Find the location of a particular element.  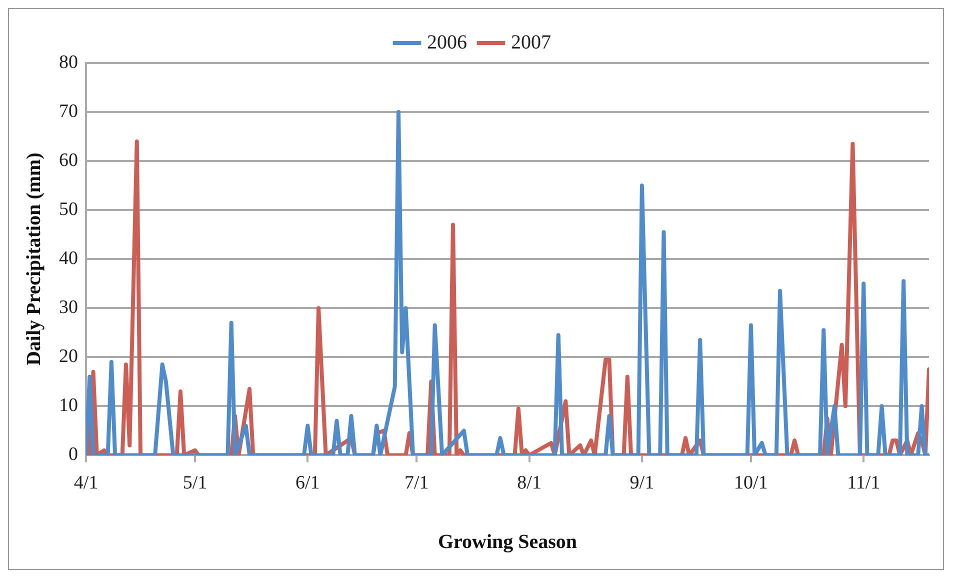

y-tick-label: 80 is located at coordinates (68, 62).